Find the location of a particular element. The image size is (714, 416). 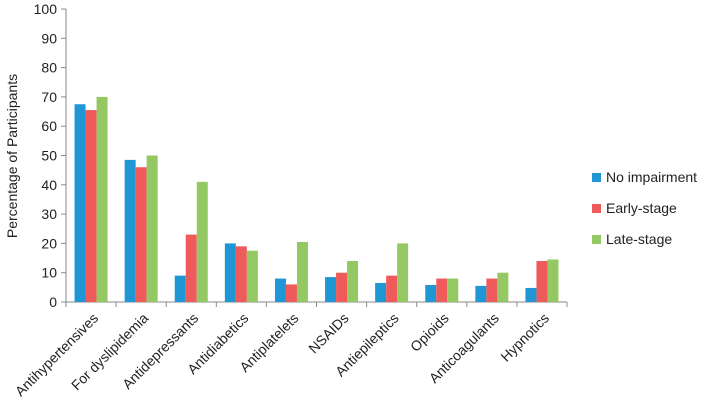

y-tick-label: 100 is located at coordinates (46, 9).